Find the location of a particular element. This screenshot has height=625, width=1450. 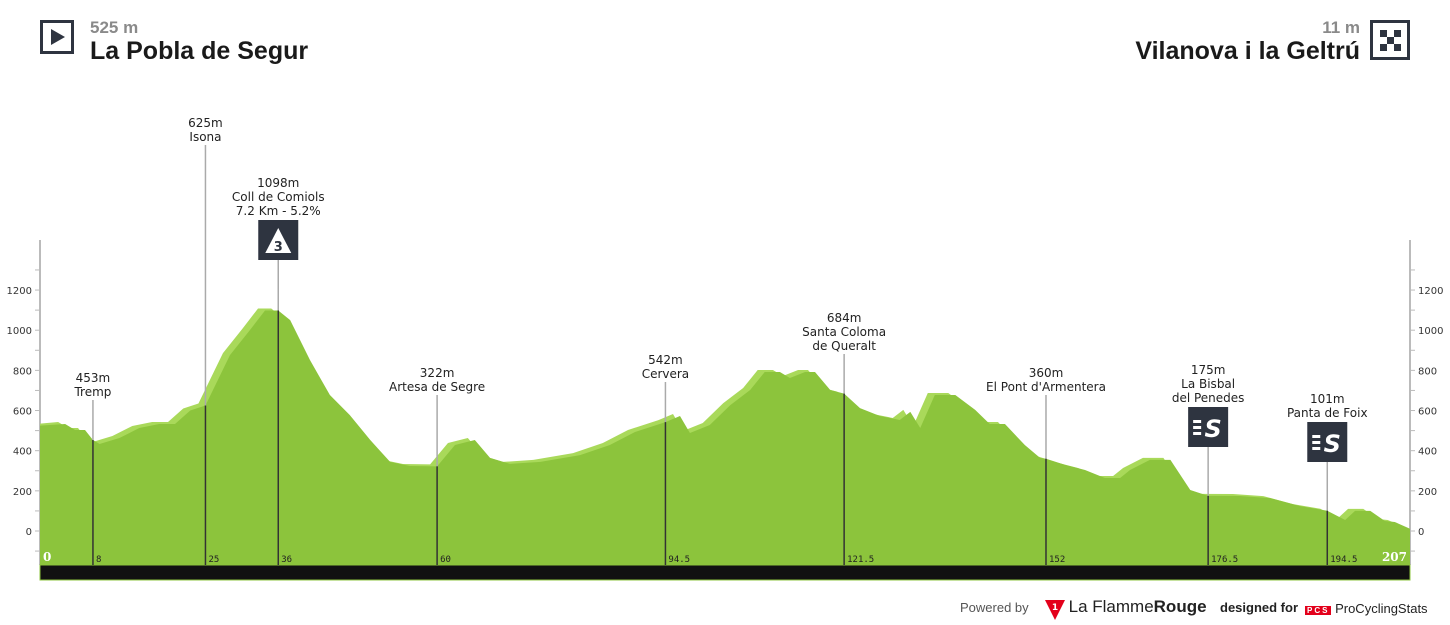

marker-elevation: 453m is located at coordinates (93, 378).